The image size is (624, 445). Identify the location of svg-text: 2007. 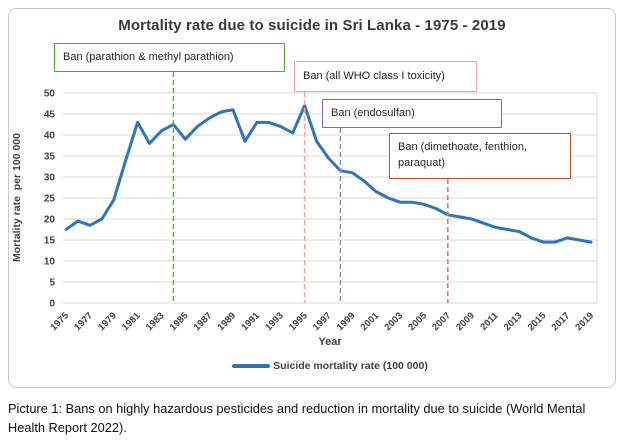
(441, 321).